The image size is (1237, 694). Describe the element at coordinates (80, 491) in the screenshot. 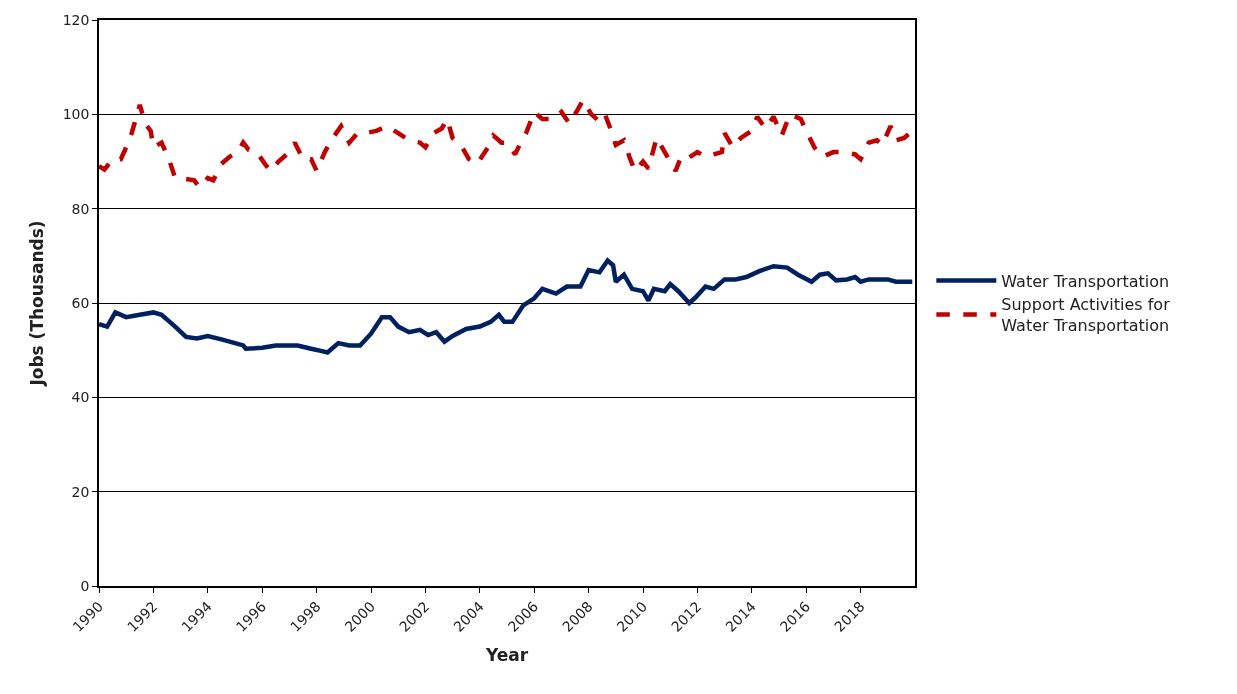

I see `y-tick-label: 20` at that location.